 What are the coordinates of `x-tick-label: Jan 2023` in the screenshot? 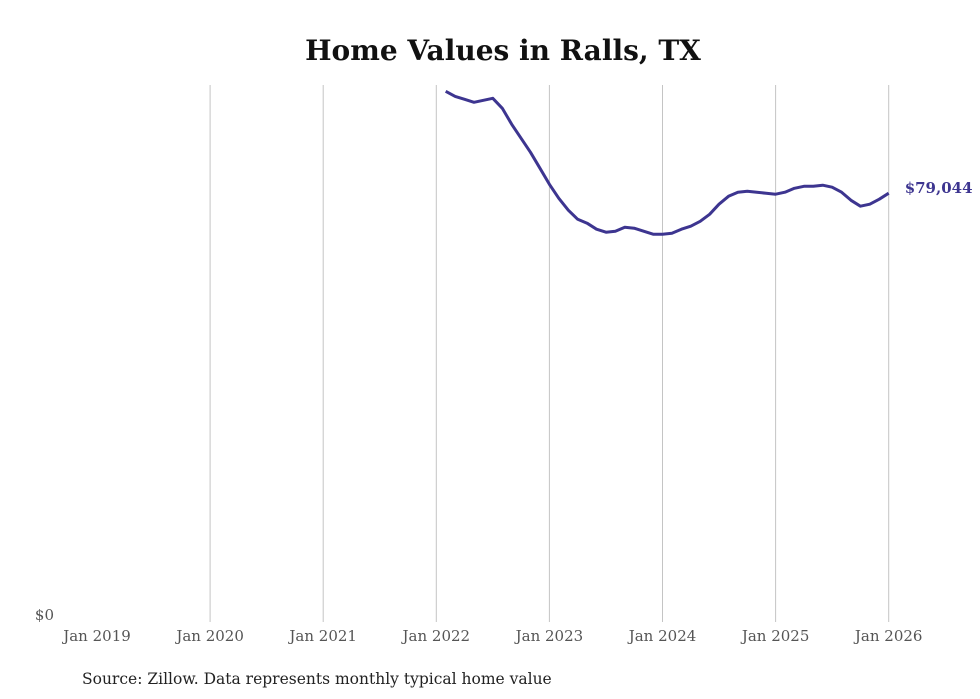 It's located at (549, 636).